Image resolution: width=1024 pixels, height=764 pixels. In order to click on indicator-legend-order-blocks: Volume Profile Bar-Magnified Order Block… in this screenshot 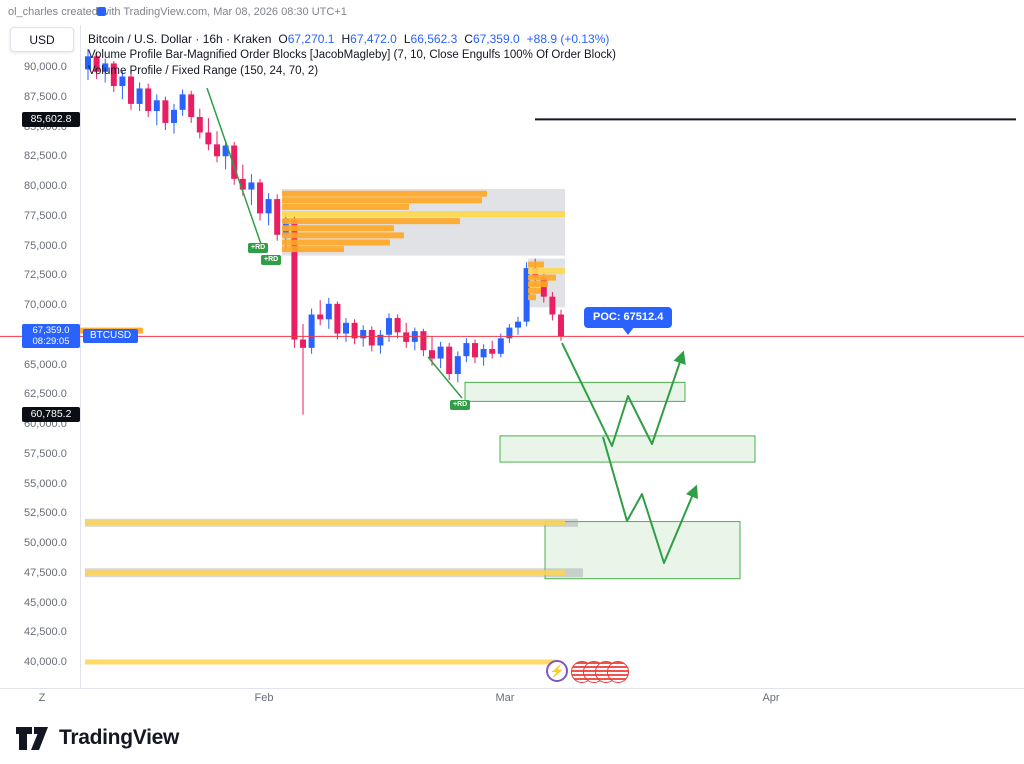, I will do `click(352, 55)`.